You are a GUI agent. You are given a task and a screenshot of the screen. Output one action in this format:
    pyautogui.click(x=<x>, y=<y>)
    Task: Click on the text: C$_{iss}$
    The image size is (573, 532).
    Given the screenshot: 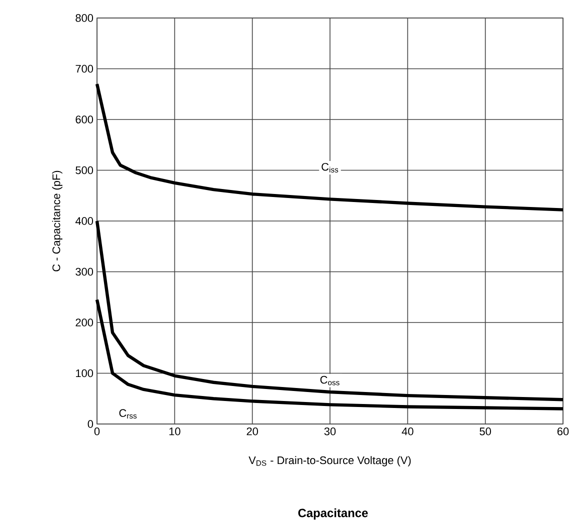 What is the action you would take?
    pyautogui.click(x=330, y=167)
    